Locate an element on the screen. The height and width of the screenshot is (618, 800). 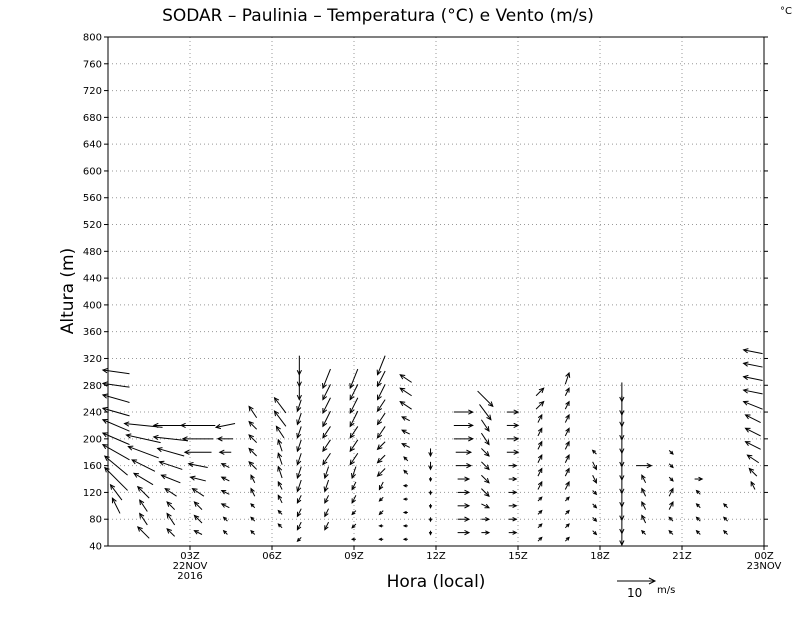
y-tick-label: 680 is located at coordinates (92, 118).